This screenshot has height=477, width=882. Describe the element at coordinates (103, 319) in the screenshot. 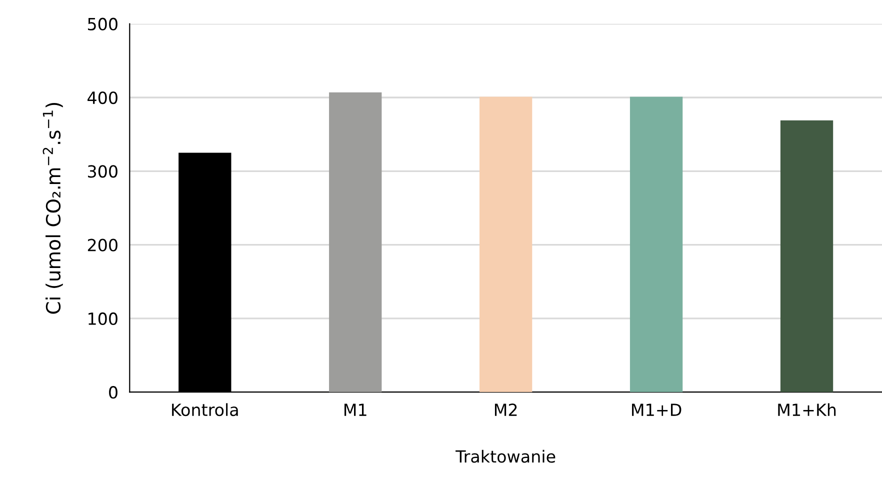

I see `y-tick-label: 100` at that location.